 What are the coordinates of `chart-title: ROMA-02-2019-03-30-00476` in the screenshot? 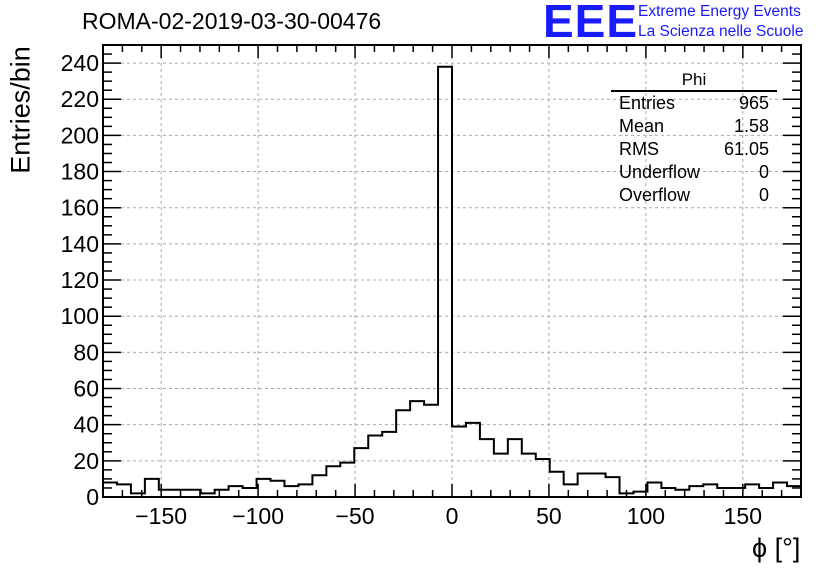 It's located at (232, 21).